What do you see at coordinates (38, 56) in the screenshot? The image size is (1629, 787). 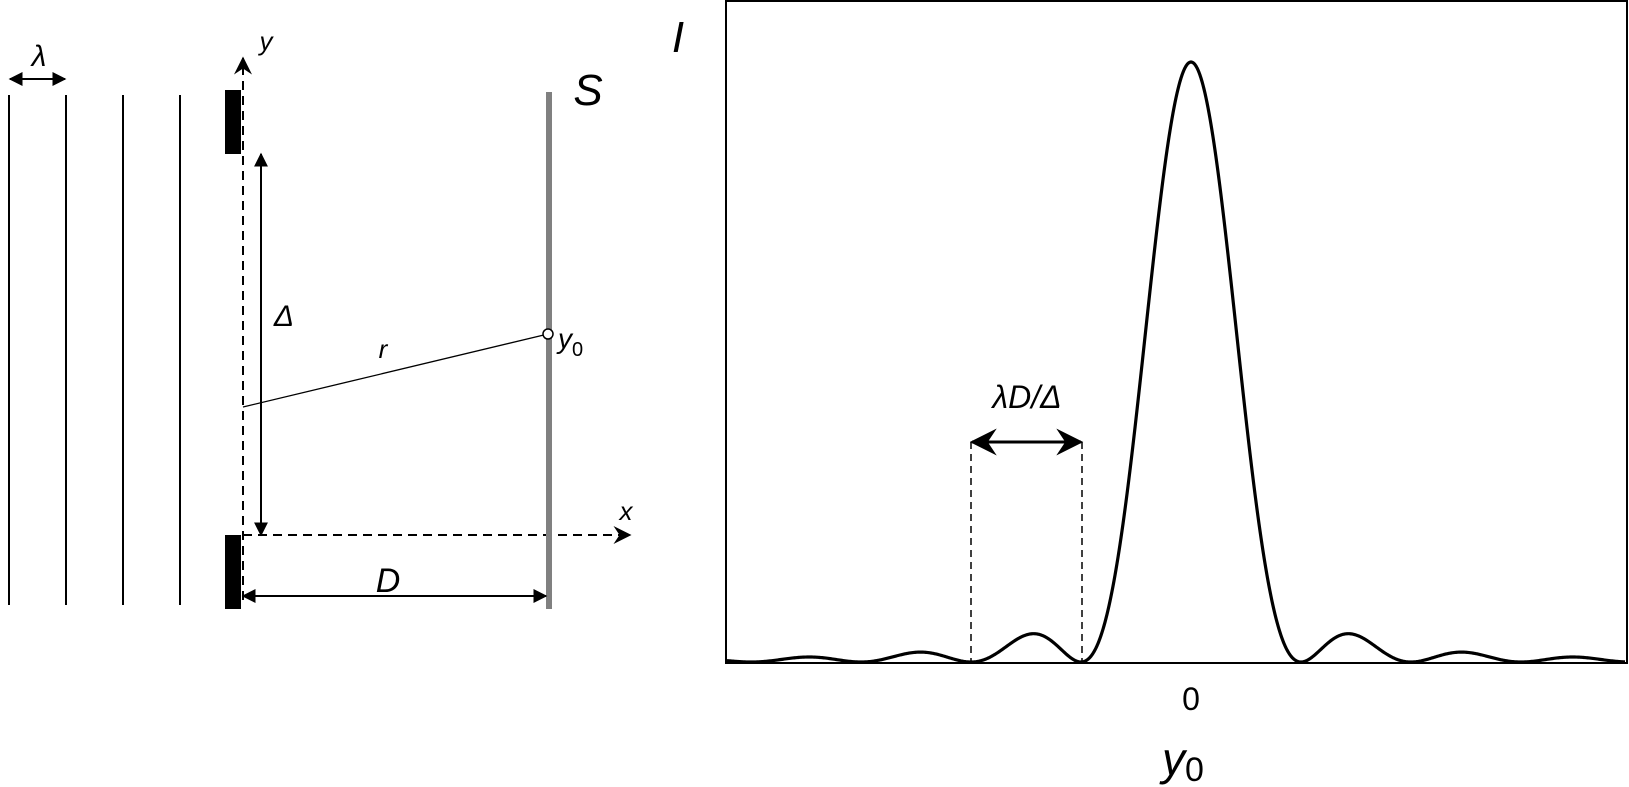 I see `wavelength-label: λ` at bounding box center [38, 56].